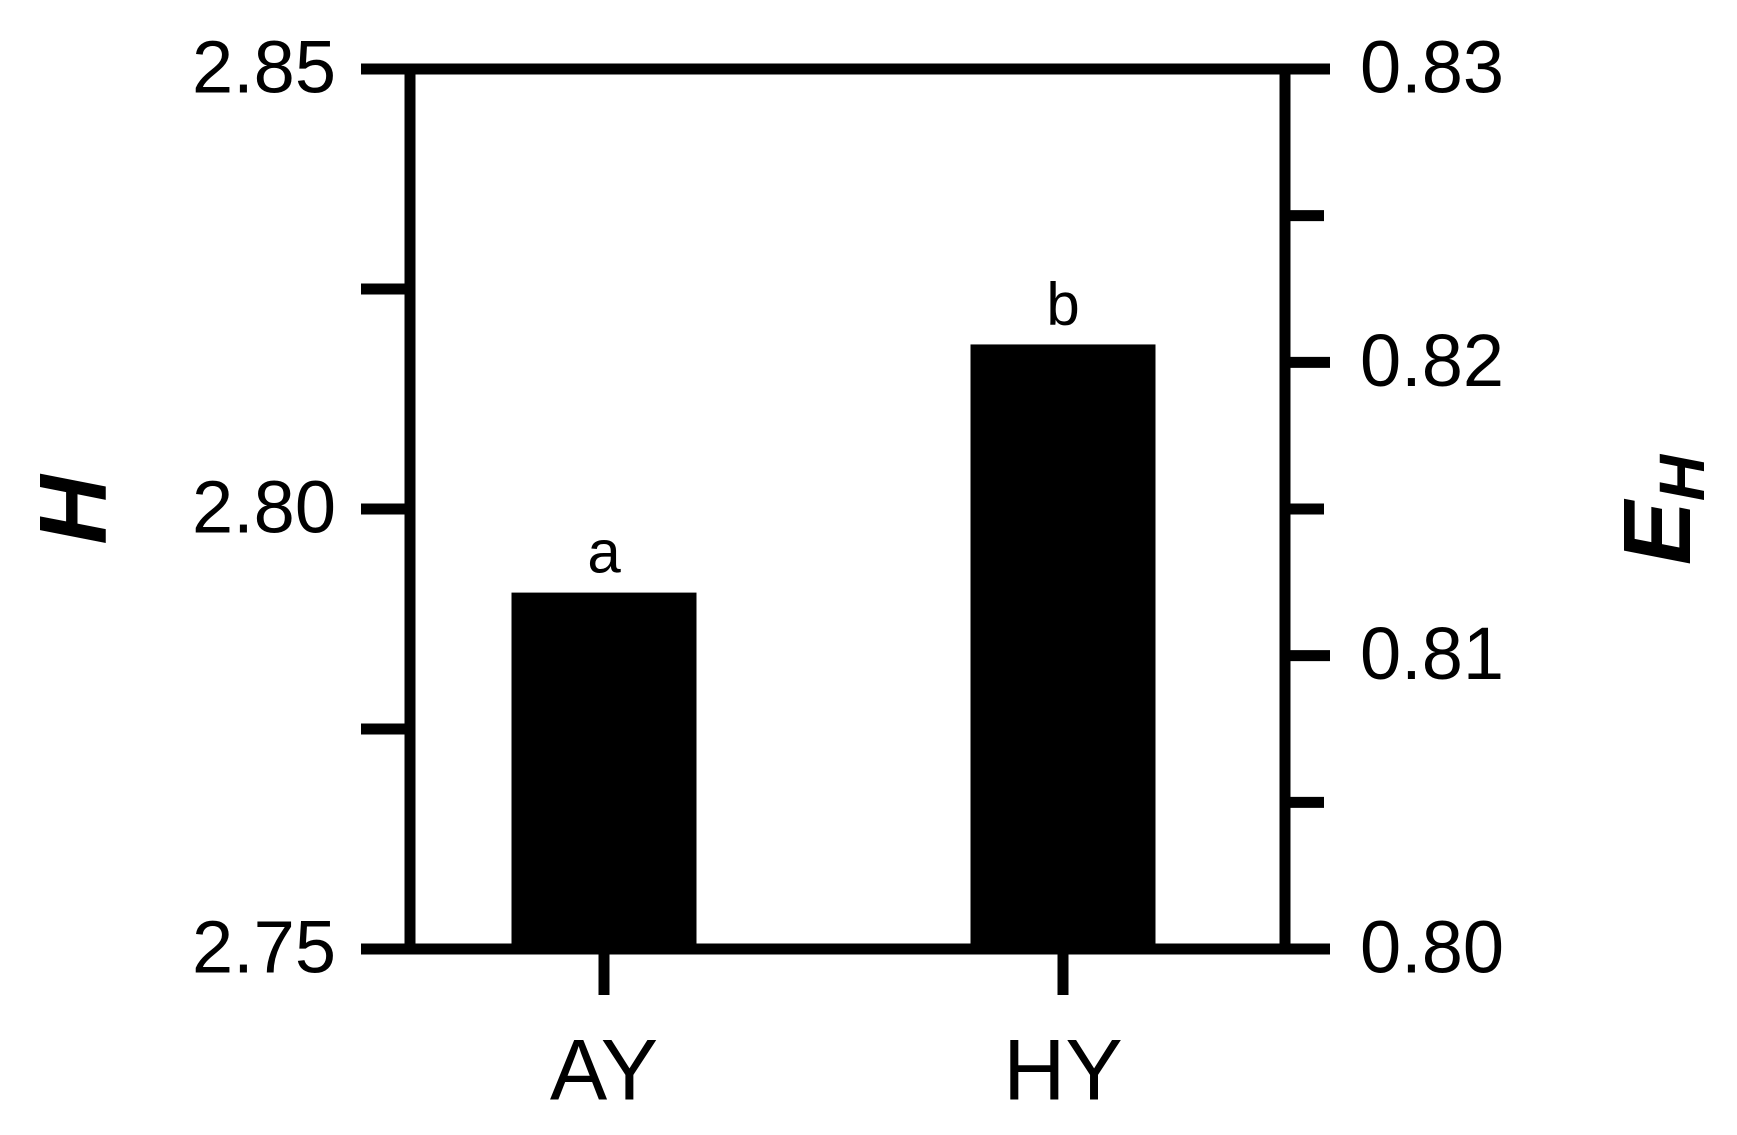  What do you see at coordinates (1432, 653) in the screenshot?
I see `y2-tick-label: 0.81` at bounding box center [1432, 653].